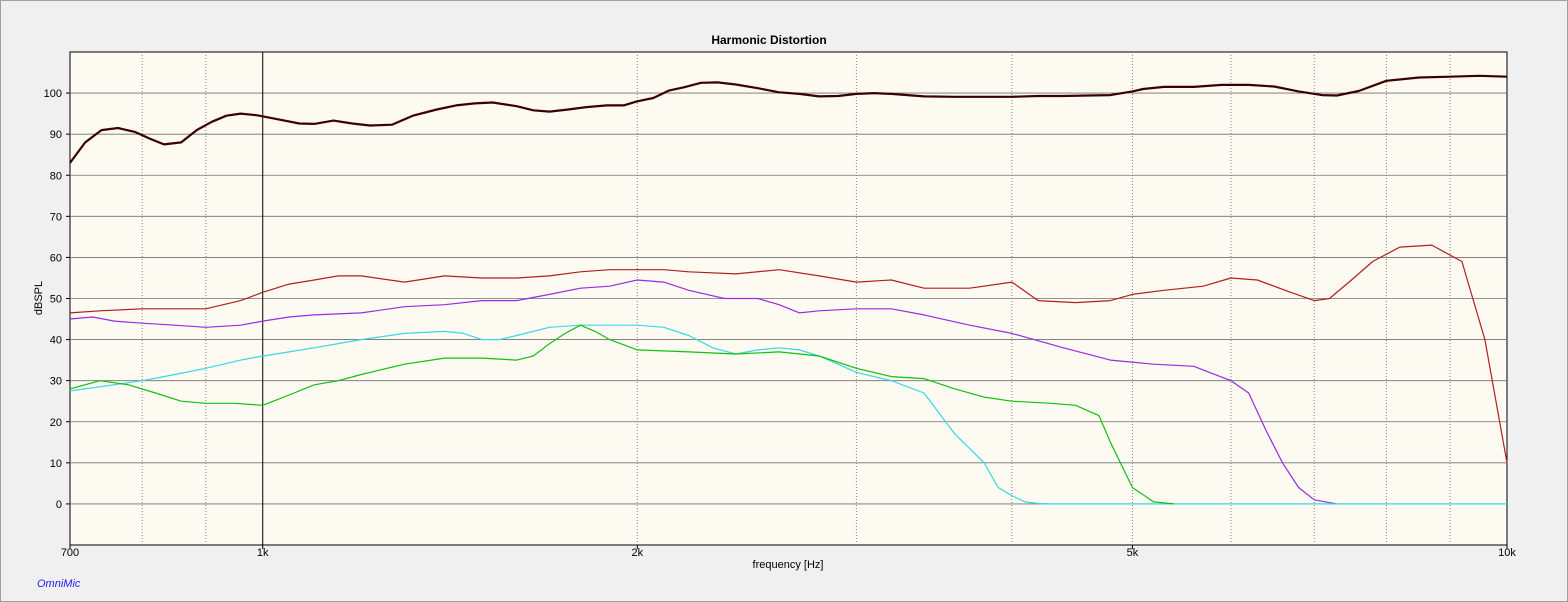  Describe the element at coordinates (263, 553) in the screenshot. I see `x-tick-label: 1k` at that location.